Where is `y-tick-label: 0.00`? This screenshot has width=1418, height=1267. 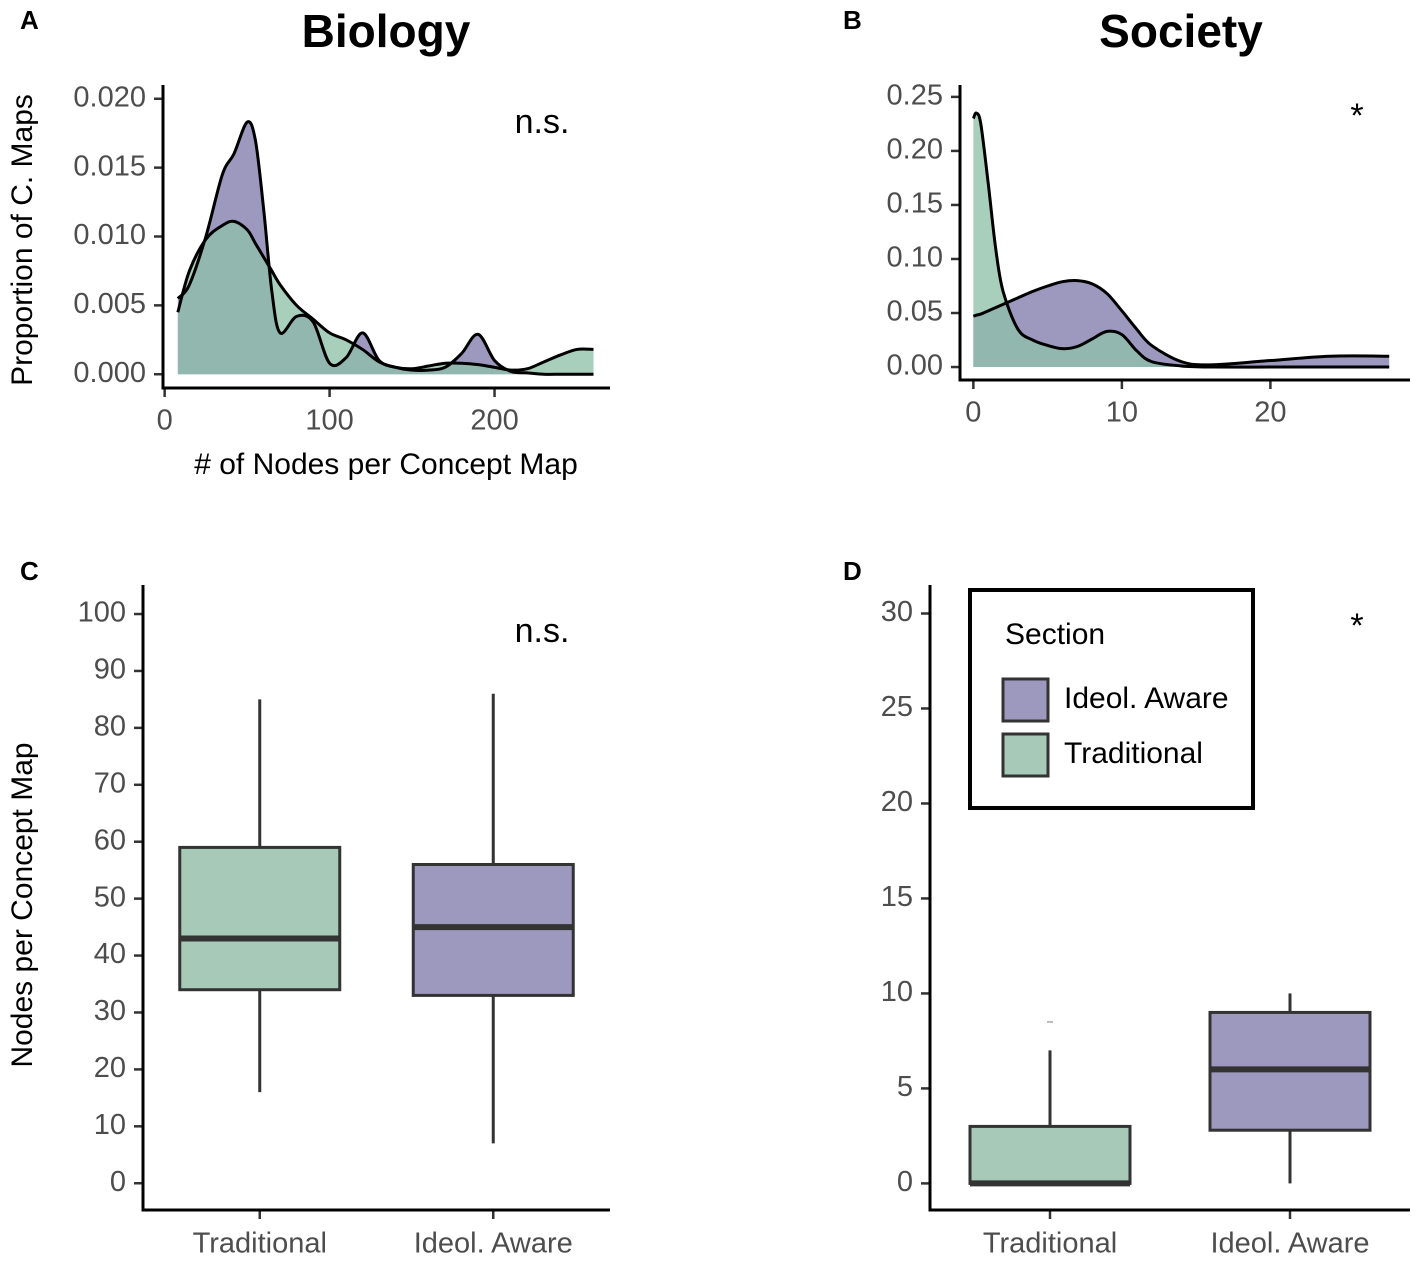 y-tick-label: 0.00 is located at coordinates (915, 366).